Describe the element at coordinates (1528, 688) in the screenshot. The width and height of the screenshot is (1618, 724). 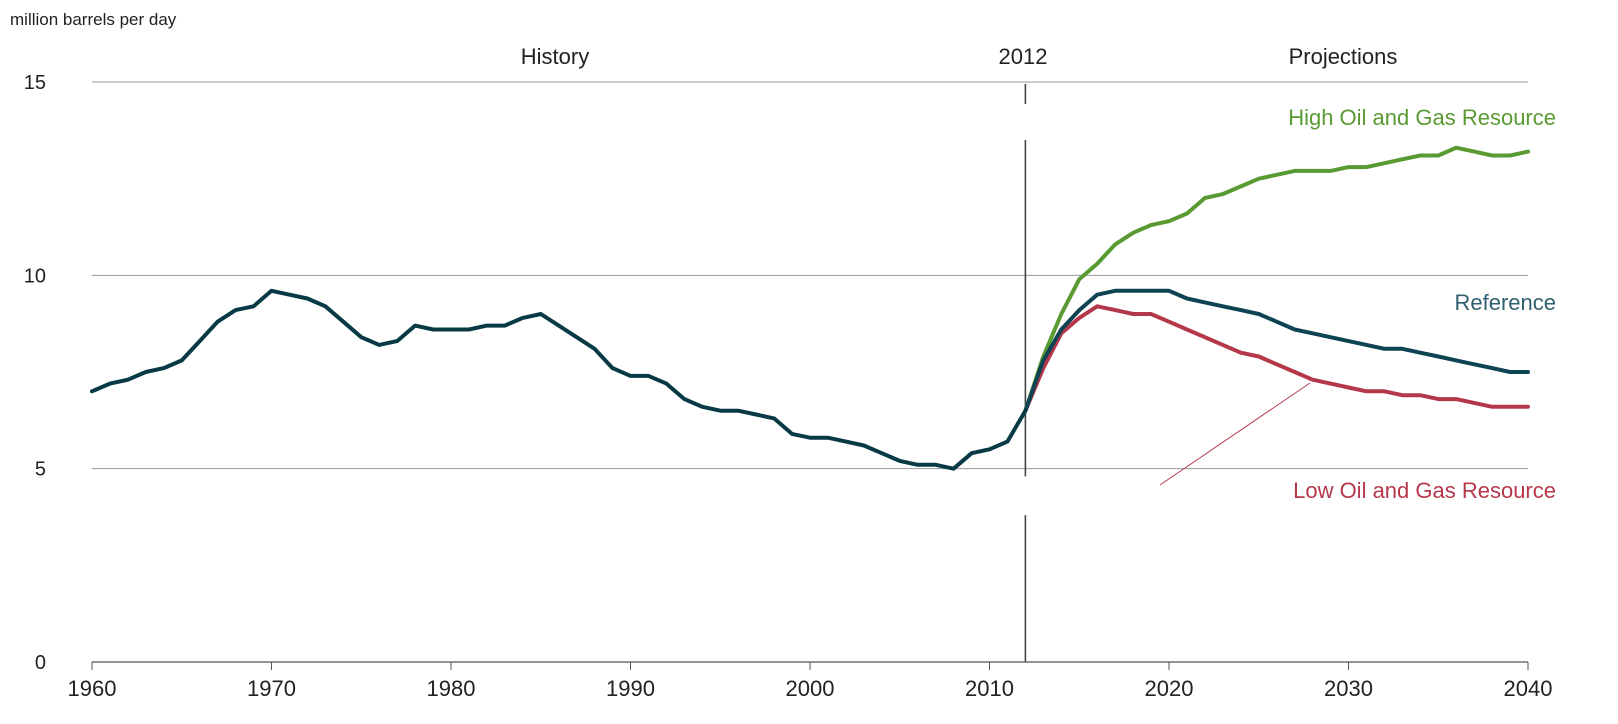
I see `x-tick-label-2040: 2040` at that location.